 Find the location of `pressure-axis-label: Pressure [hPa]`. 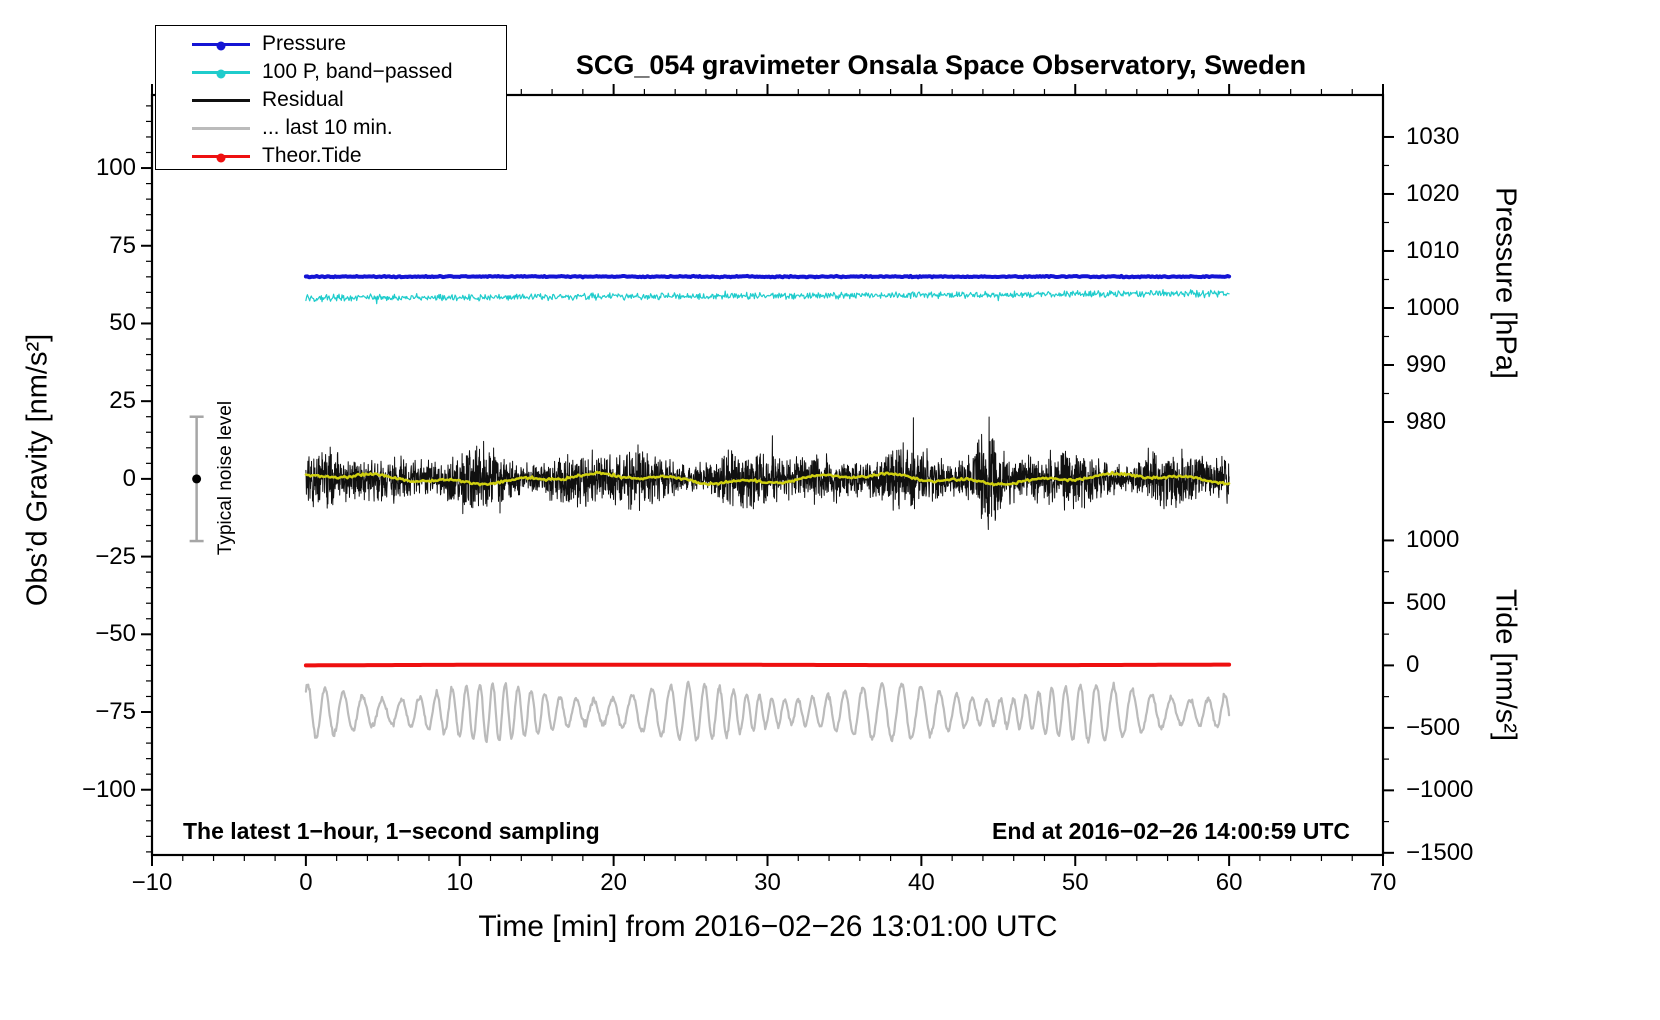

pressure-axis-label: Pressure [hPa] is located at coordinates (1505, 283).